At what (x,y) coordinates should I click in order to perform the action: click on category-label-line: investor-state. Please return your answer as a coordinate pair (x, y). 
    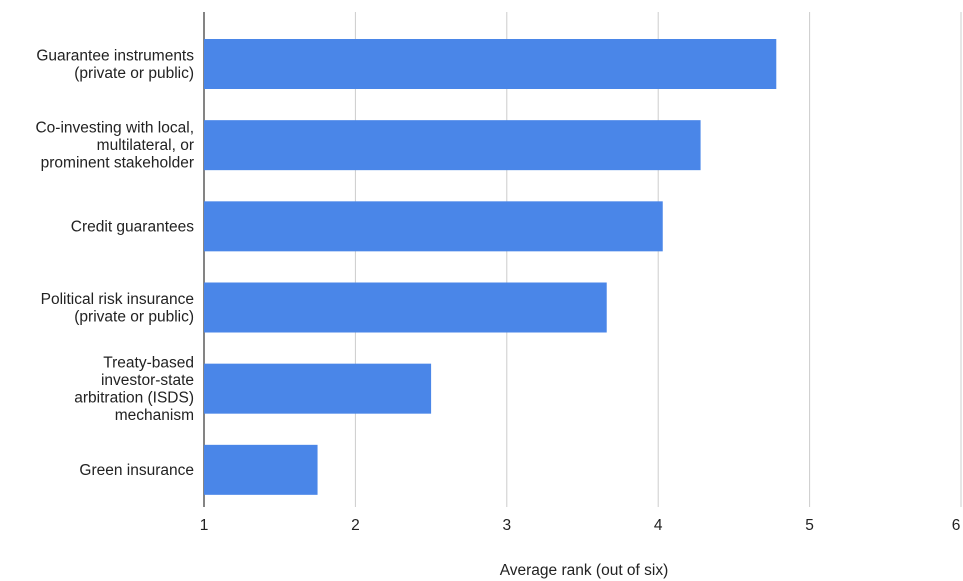
    Looking at the image, I should click on (147, 380).